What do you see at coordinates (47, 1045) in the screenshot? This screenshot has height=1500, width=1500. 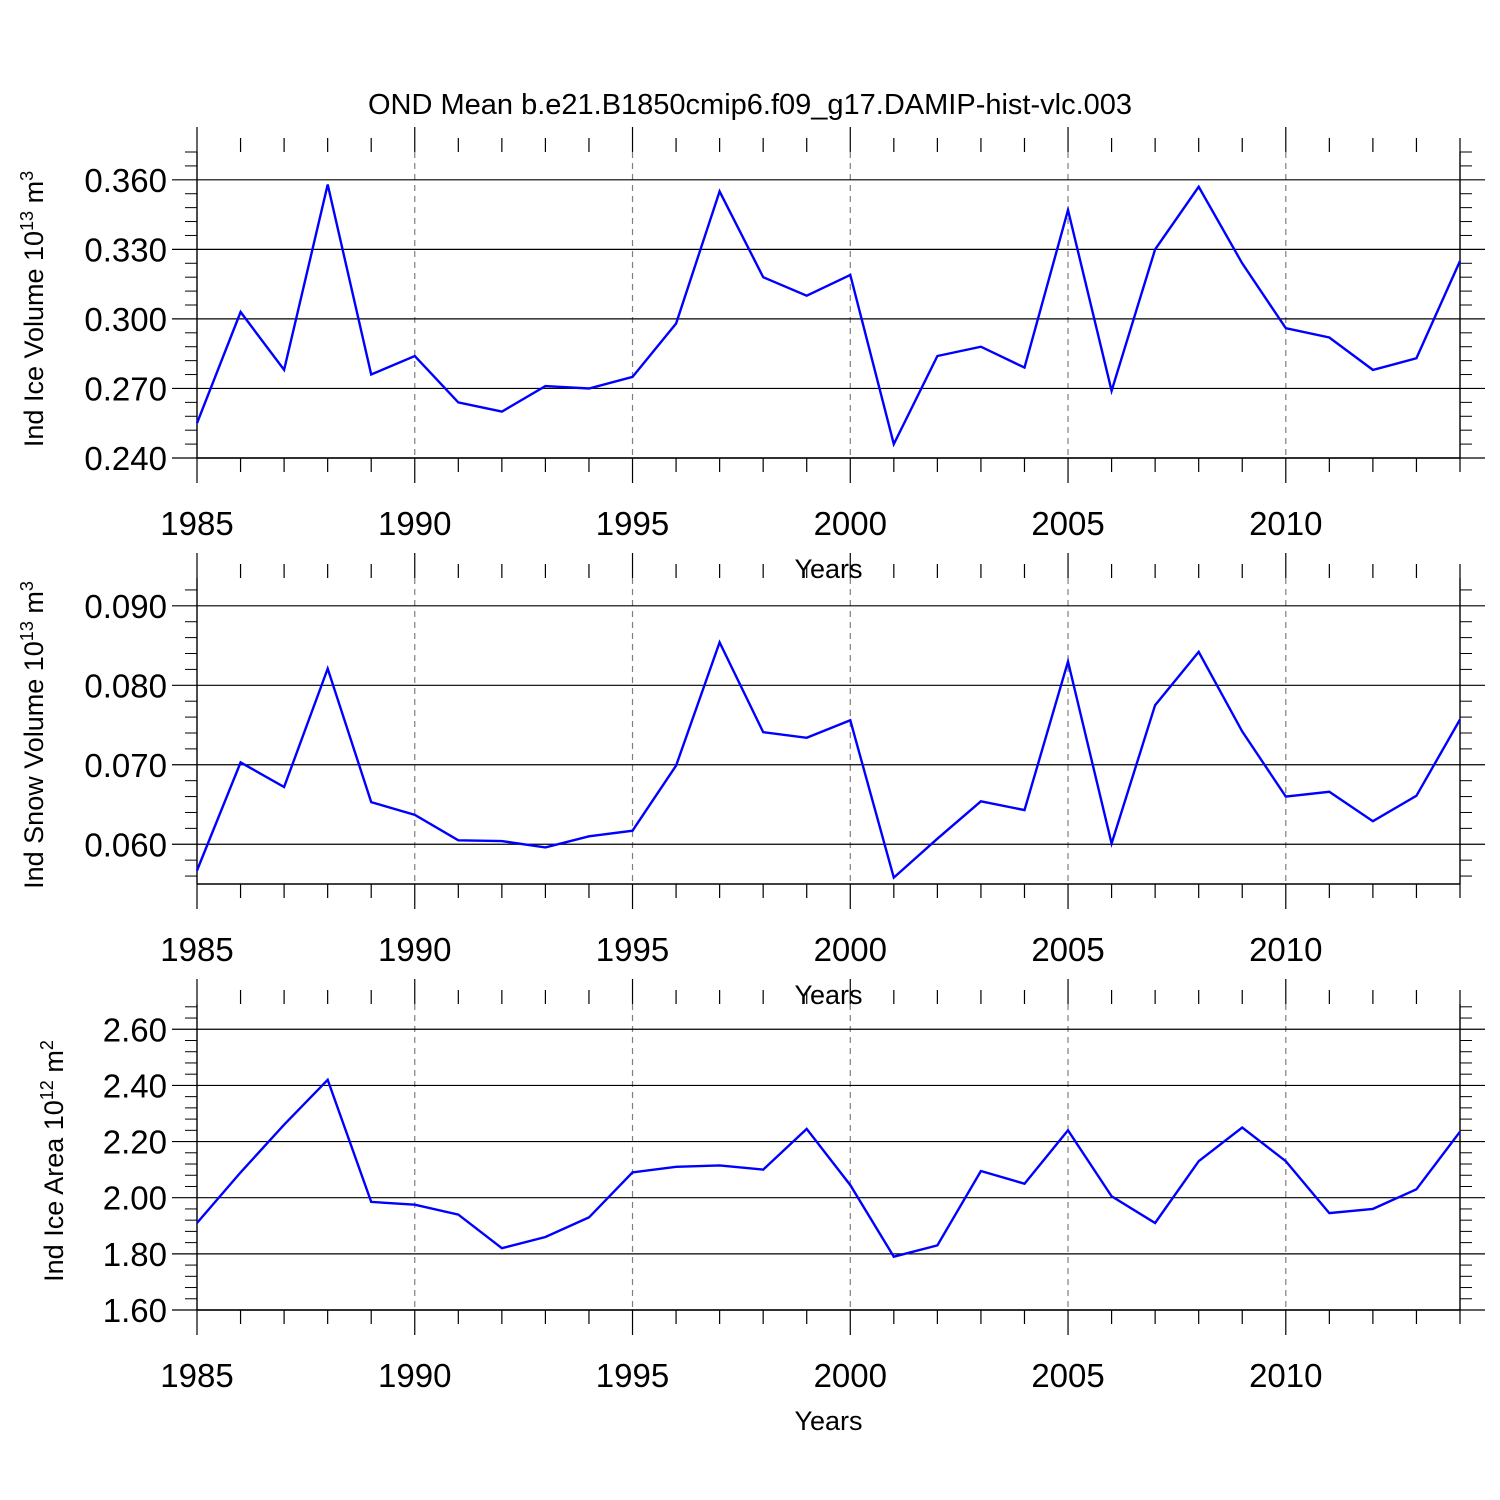 I see `y-axis-label-unit-exponent: 2` at bounding box center [47, 1045].